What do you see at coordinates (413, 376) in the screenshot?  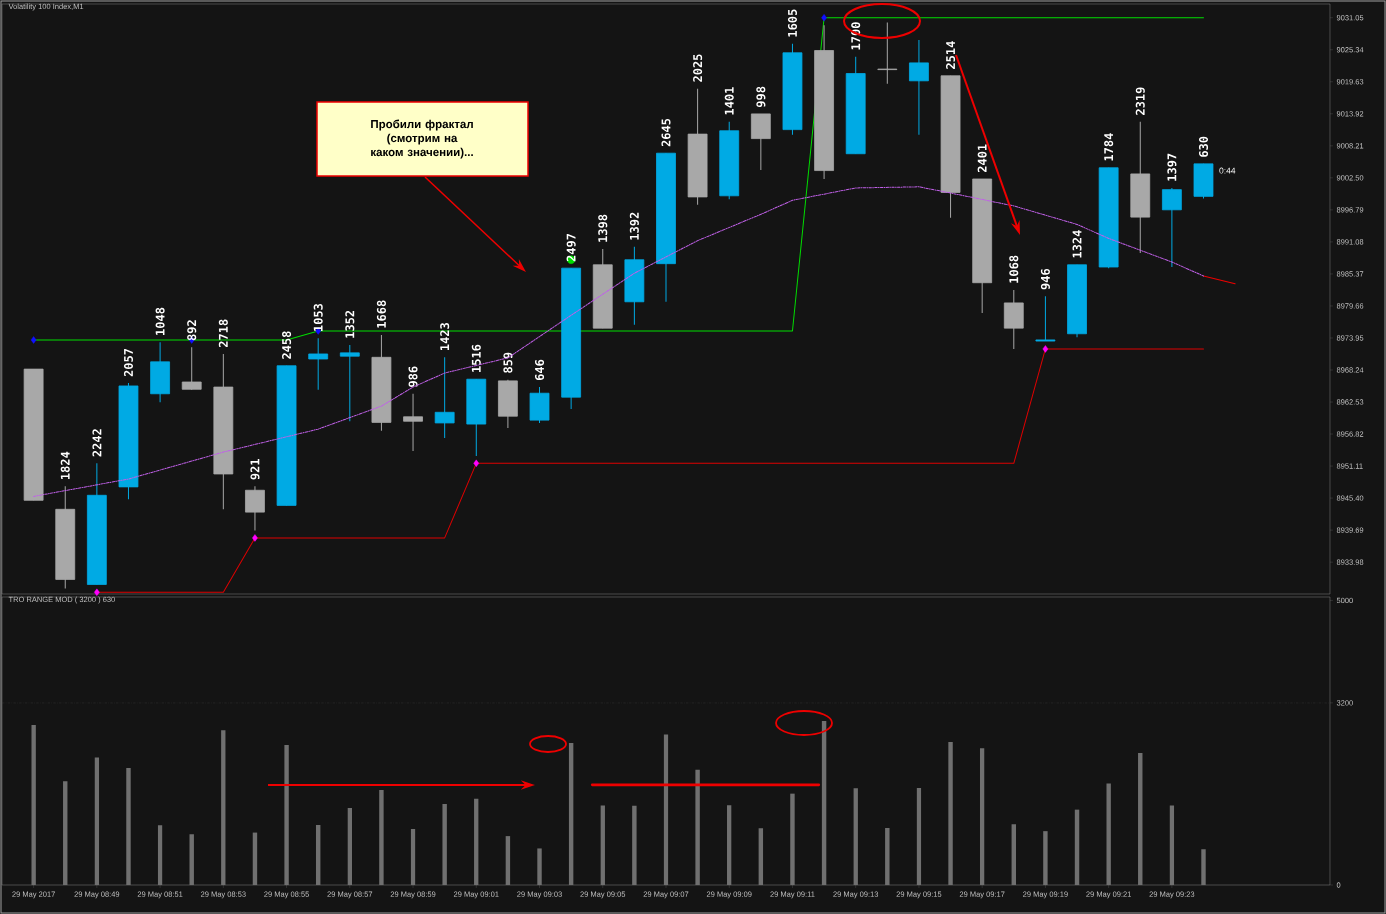 I see `text: 986` at bounding box center [413, 376].